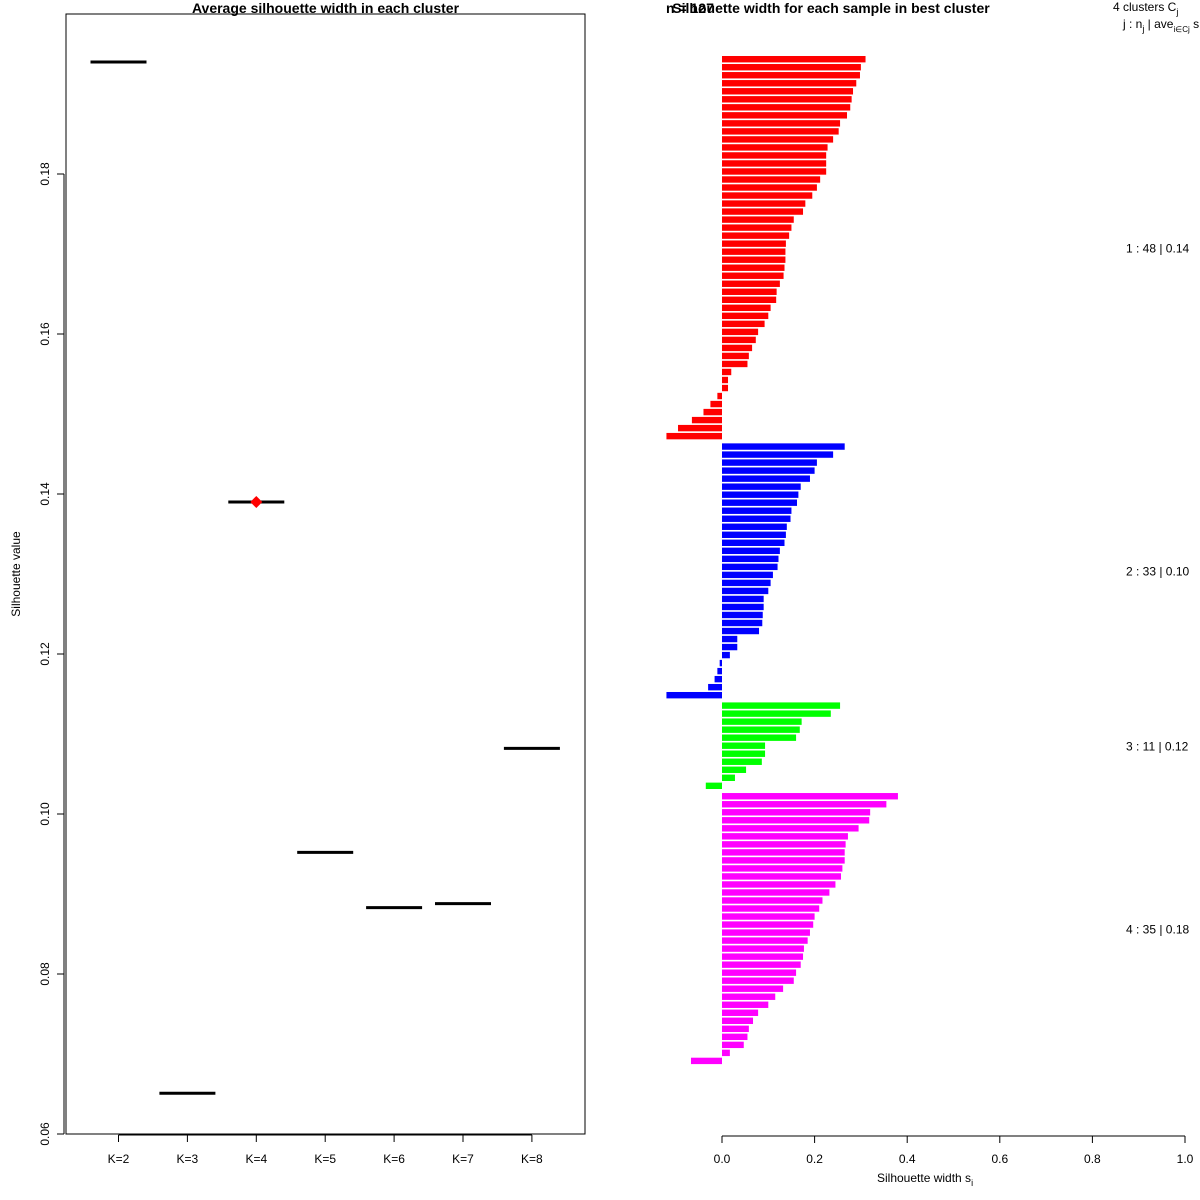 Image resolution: width=1200 pixels, height=1200 pixels. I want to click on right-x-axis-label-sub: i, so click(972, 1183).